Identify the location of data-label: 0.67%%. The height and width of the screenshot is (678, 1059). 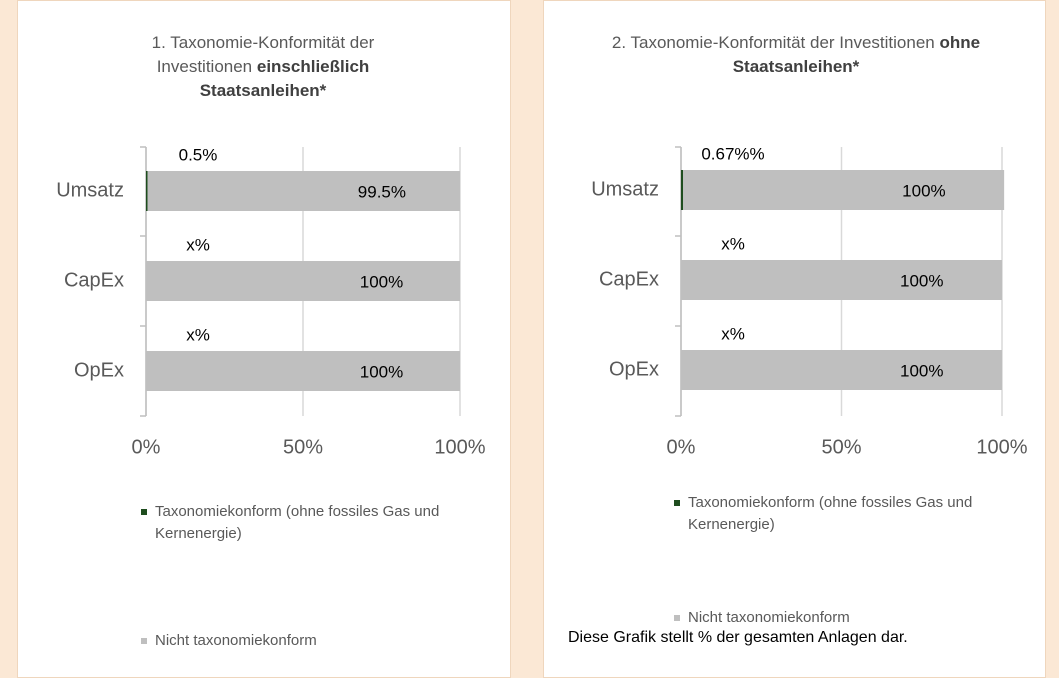
(732, 153).